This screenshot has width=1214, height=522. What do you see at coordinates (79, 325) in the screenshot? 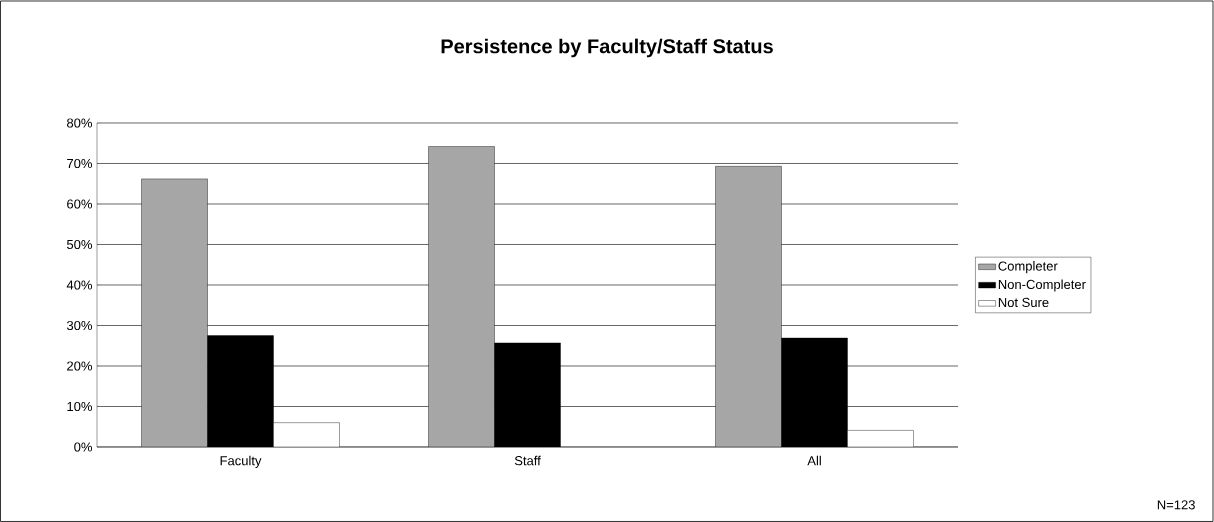
I see `y-tick-label: 30%` at bounding box center [79, 325].